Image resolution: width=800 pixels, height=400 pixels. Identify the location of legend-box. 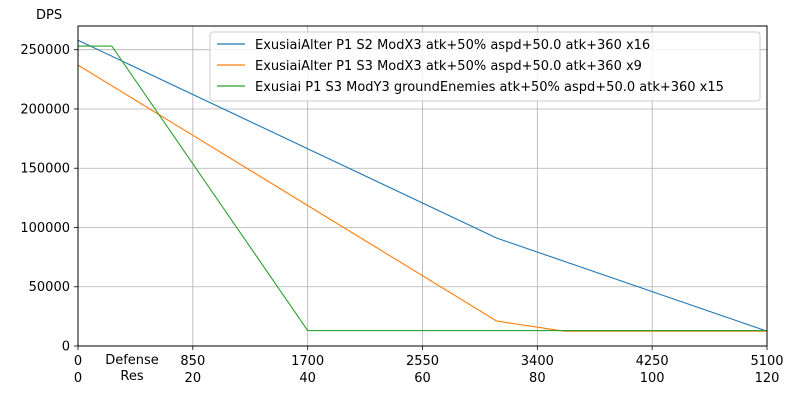
(485, 66).